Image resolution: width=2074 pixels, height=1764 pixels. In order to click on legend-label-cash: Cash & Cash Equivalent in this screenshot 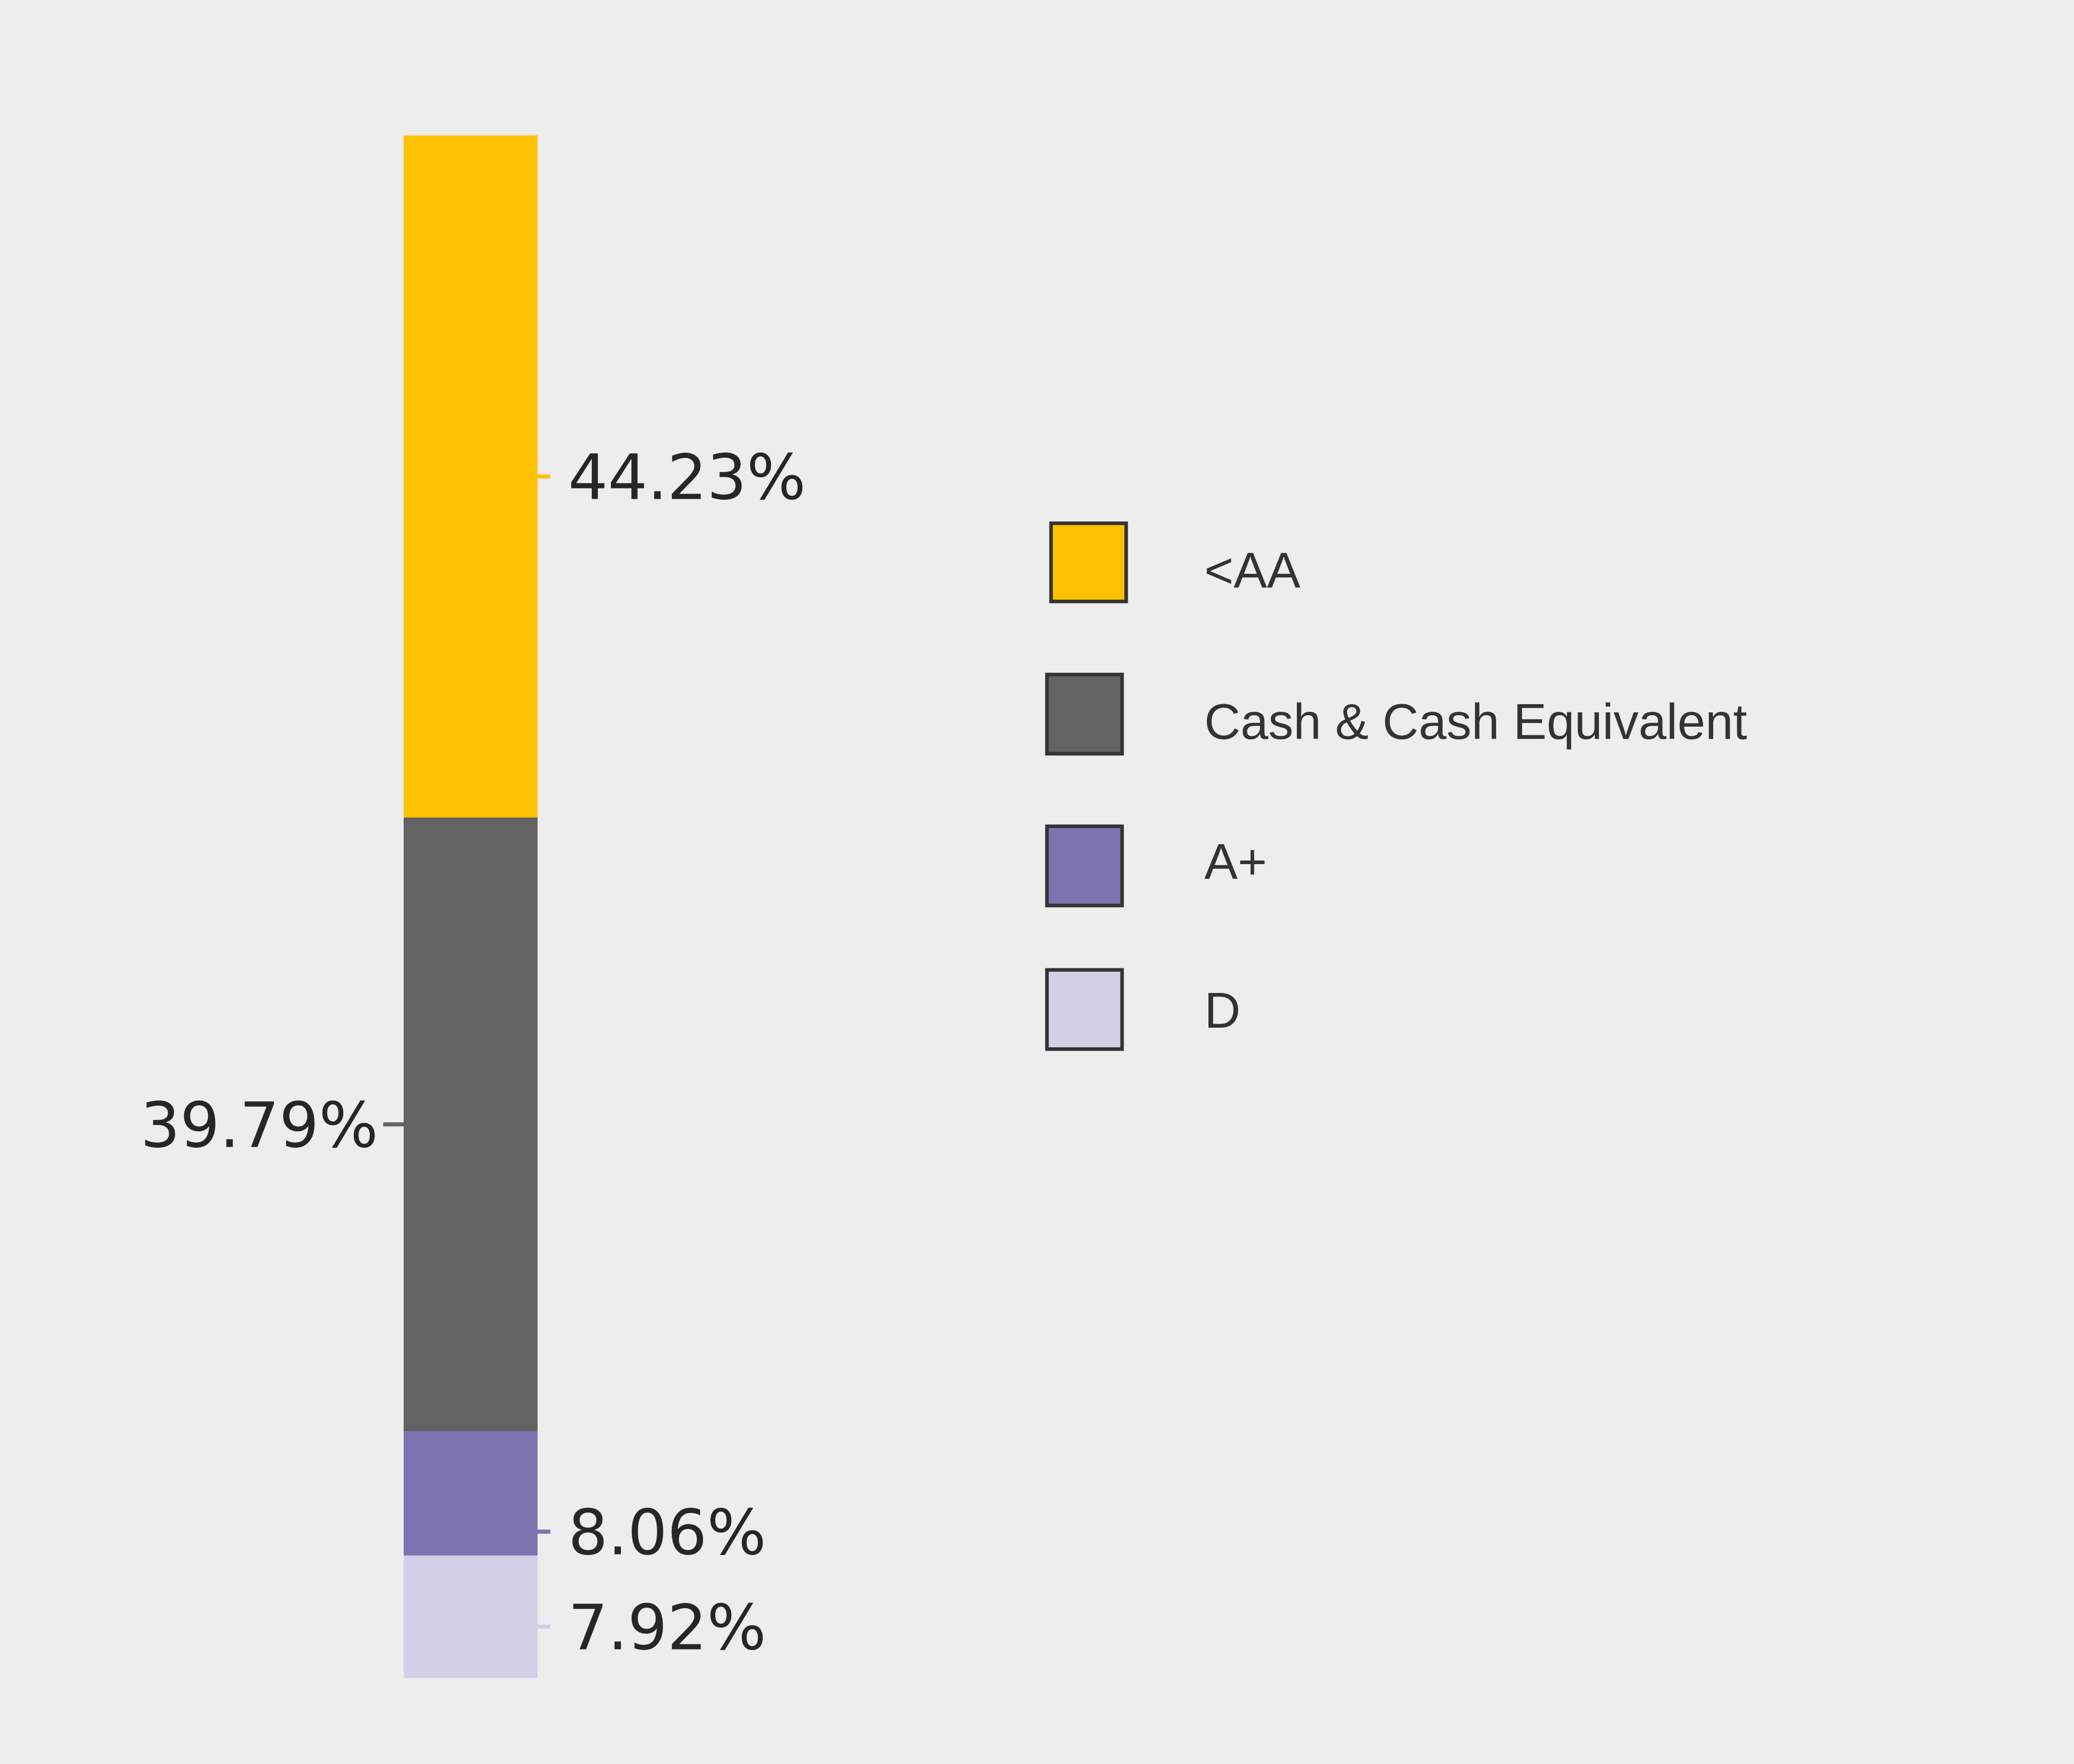, I will do `click(1475, 721)`.